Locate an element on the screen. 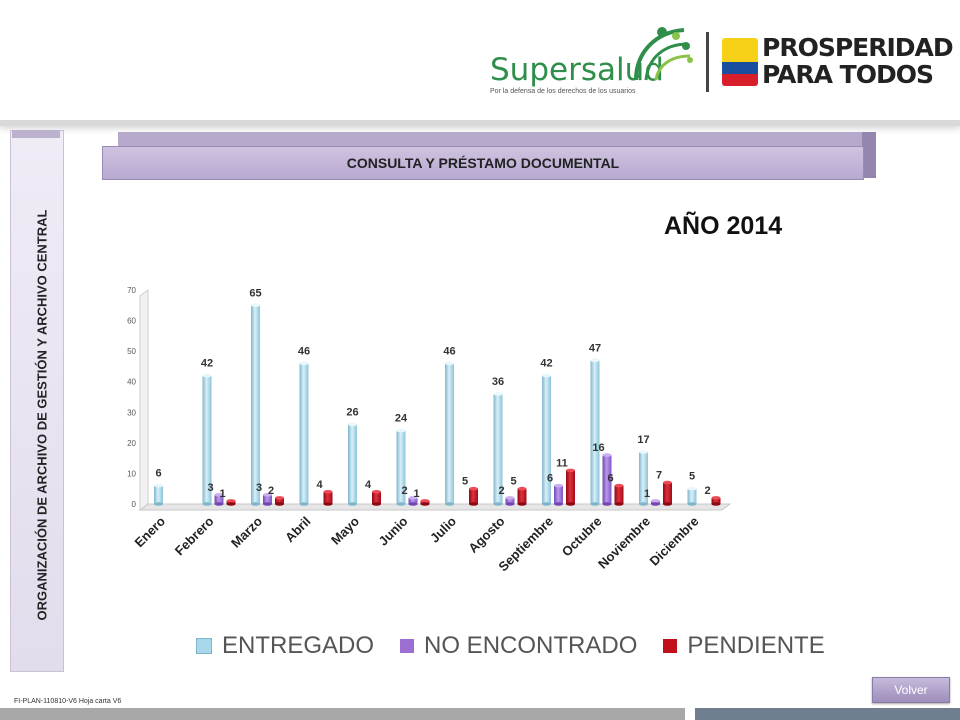 This screenshot has height=720, width=960. legend-item-no-encontrado: NO ENCONTRADO is located at coordinates (518, 646).